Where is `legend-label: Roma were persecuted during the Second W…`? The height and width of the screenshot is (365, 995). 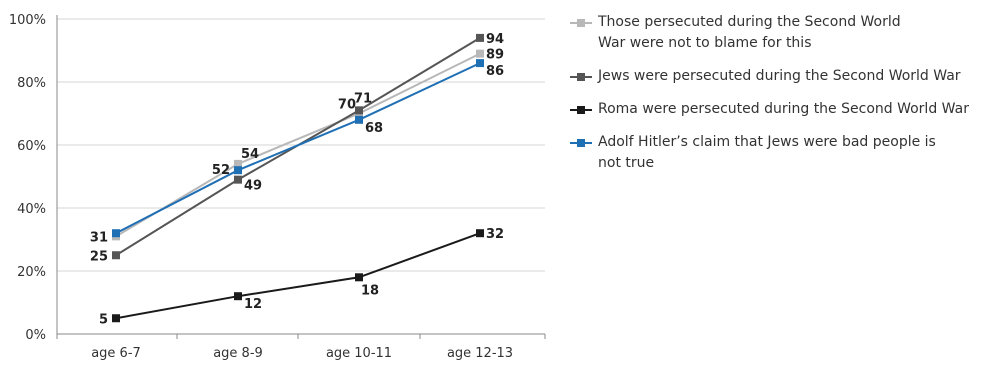 legend-label: Roma were persecuted during the Second W… is located at coordinates (783, 109).